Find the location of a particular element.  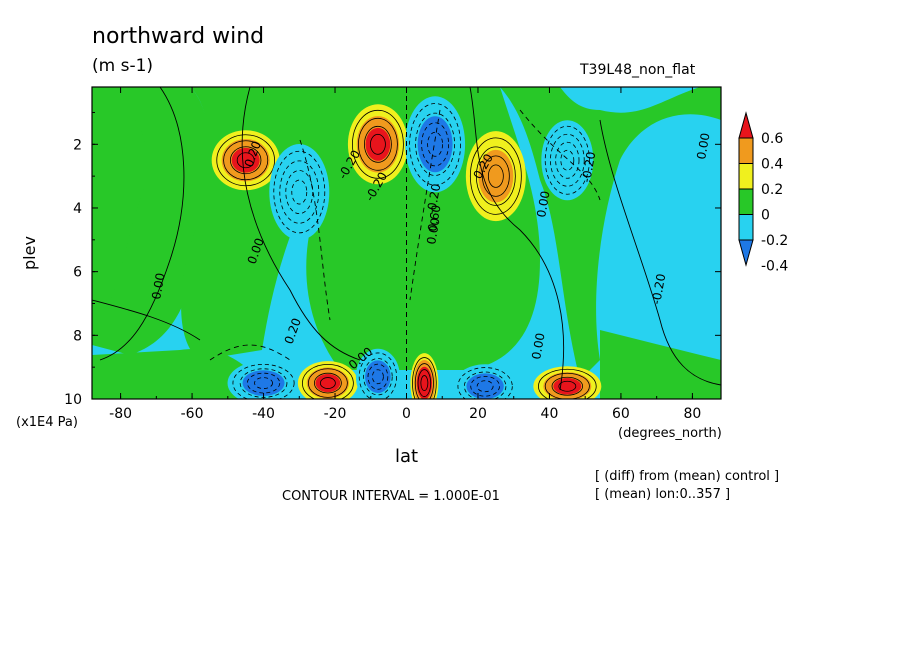

contour-label-7: 0.00 is located at coordinates (543, 204).